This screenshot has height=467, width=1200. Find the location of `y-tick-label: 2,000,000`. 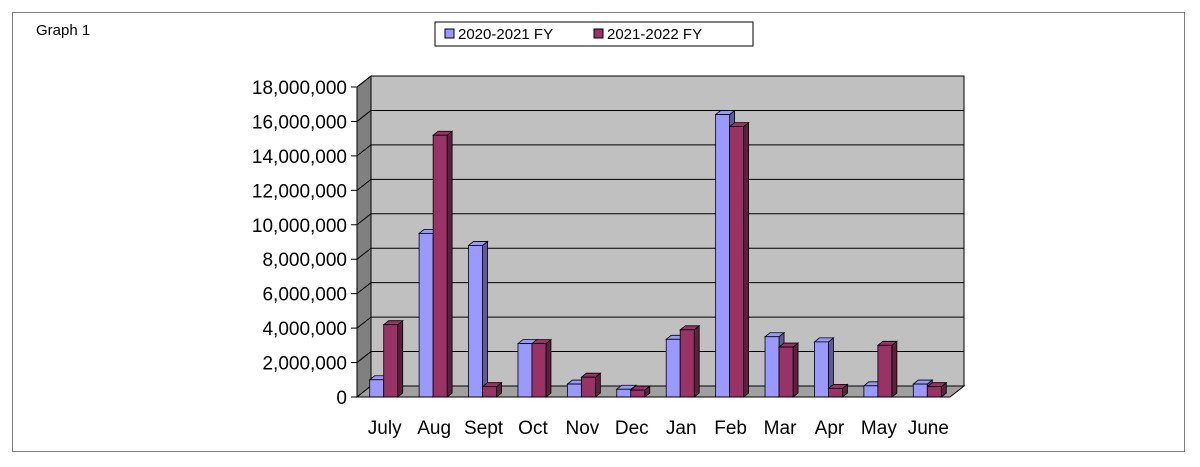

y-tick-label: 2,000,000 is located at coordinates (304, 364).